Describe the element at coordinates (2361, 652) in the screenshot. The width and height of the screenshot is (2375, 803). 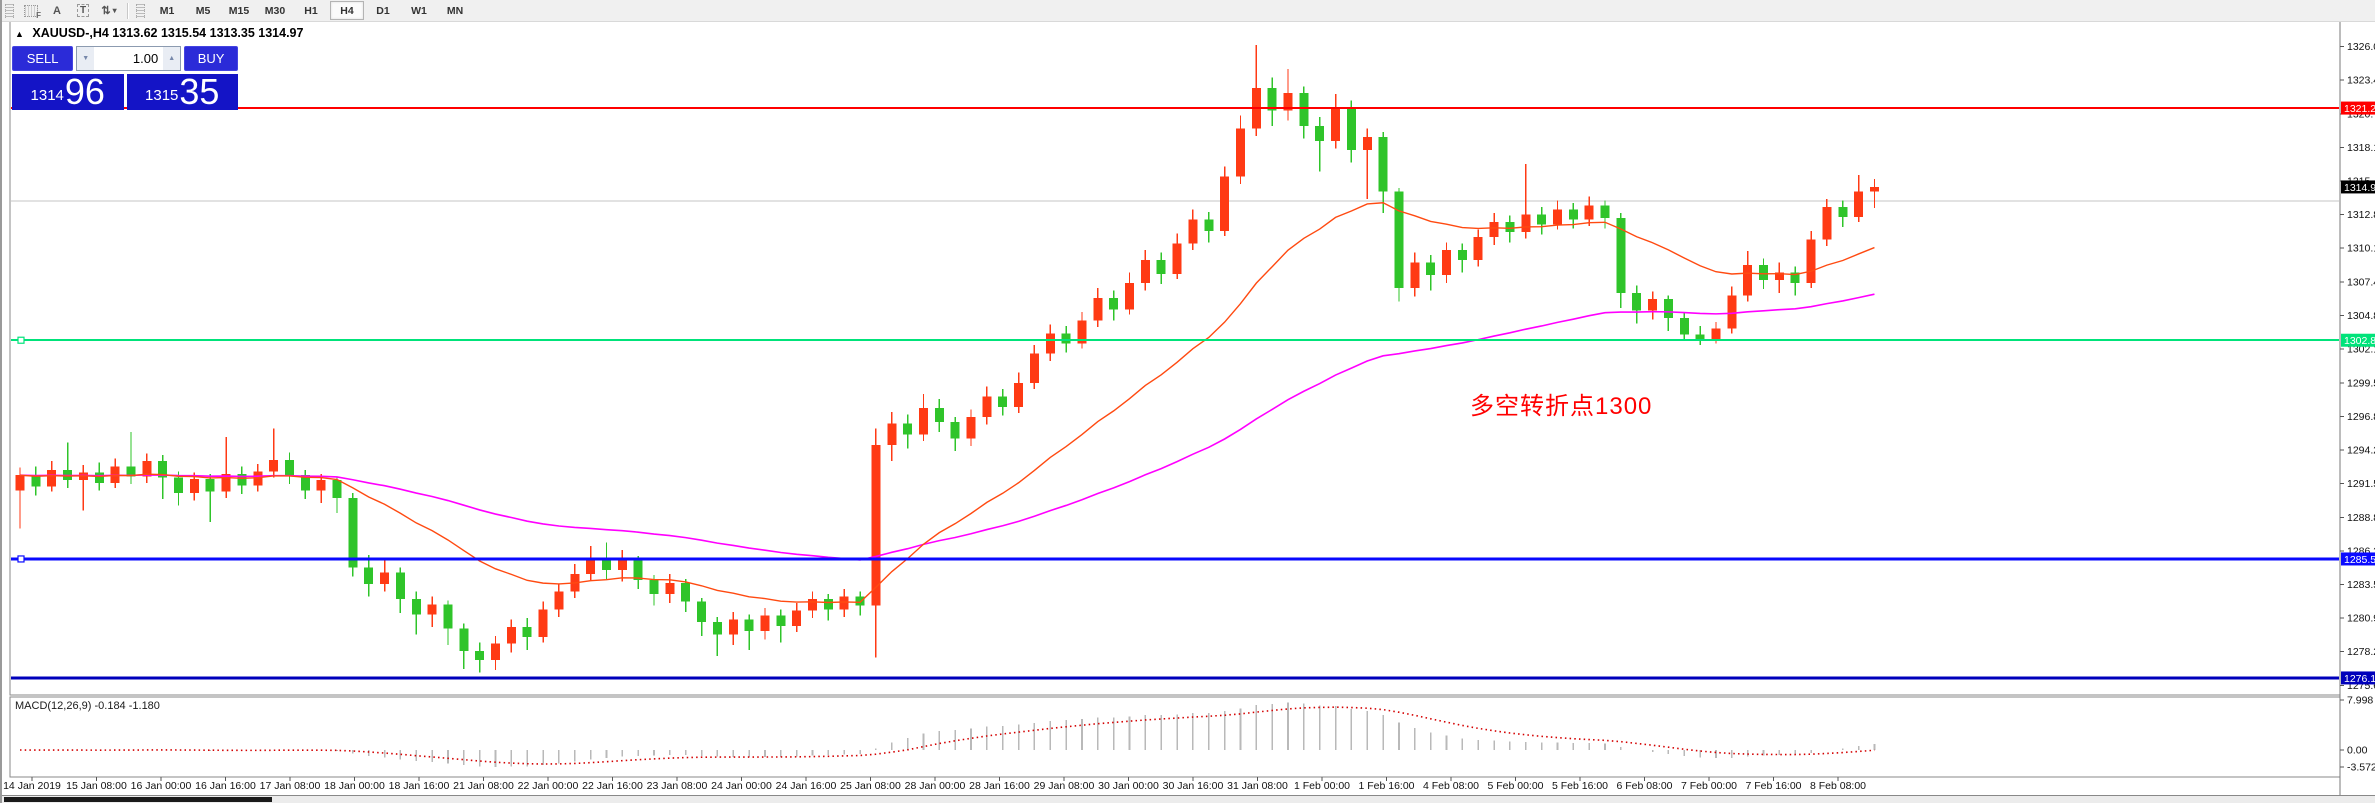
I see `price-tick-label: 1278.25` at that location.